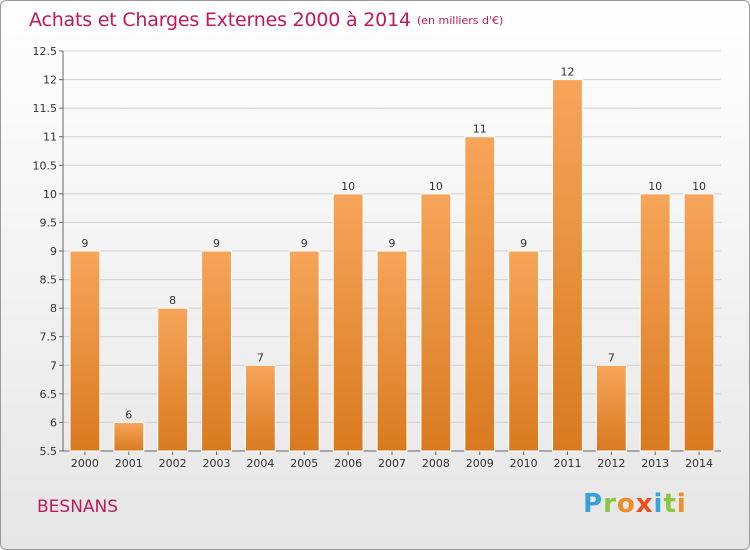  Describe the element at coordinates (49, 280) in the screenshot. I see `y-tick-label: 8.5` at that location.